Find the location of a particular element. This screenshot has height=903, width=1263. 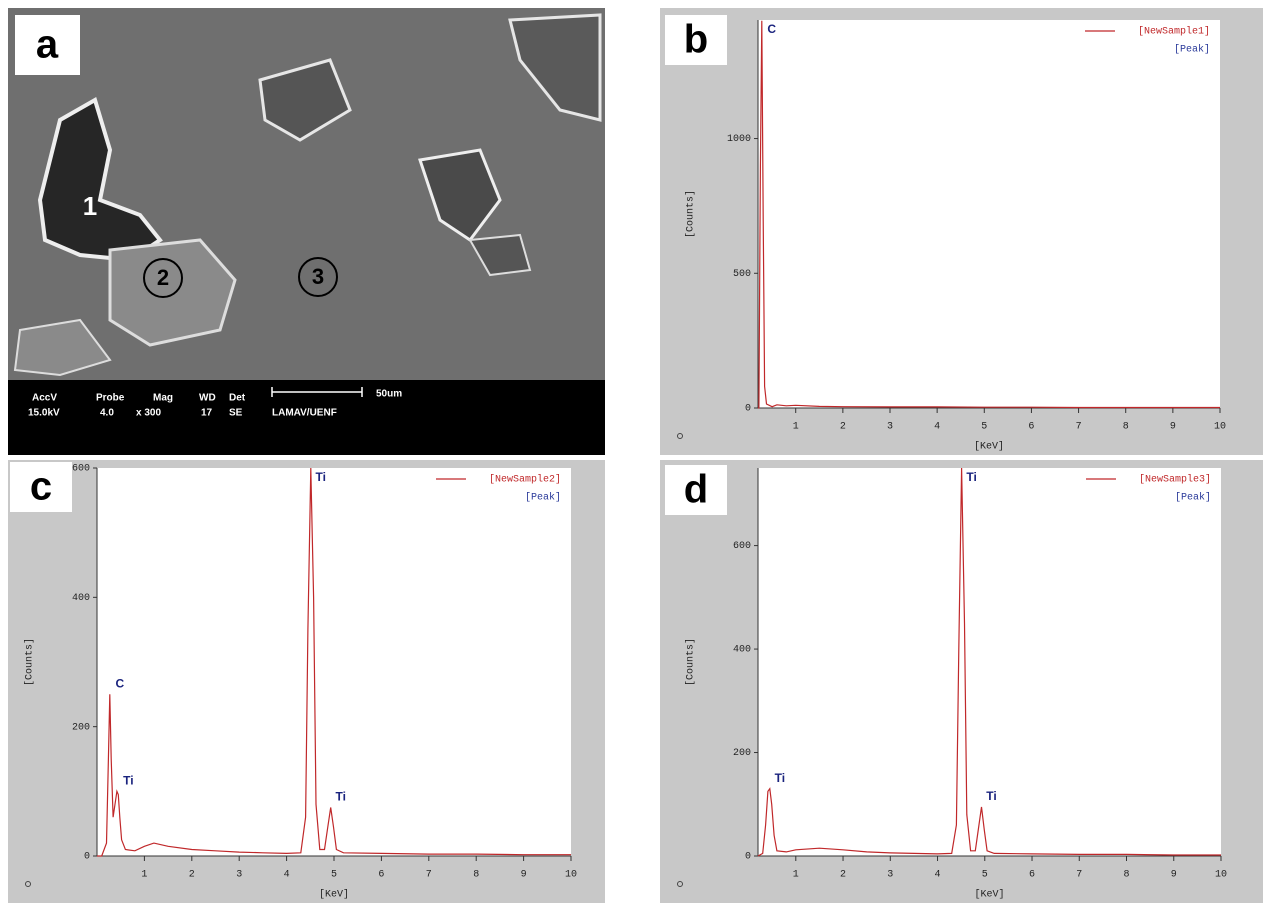

info-header: AccV is located at coordinates (44, 398).